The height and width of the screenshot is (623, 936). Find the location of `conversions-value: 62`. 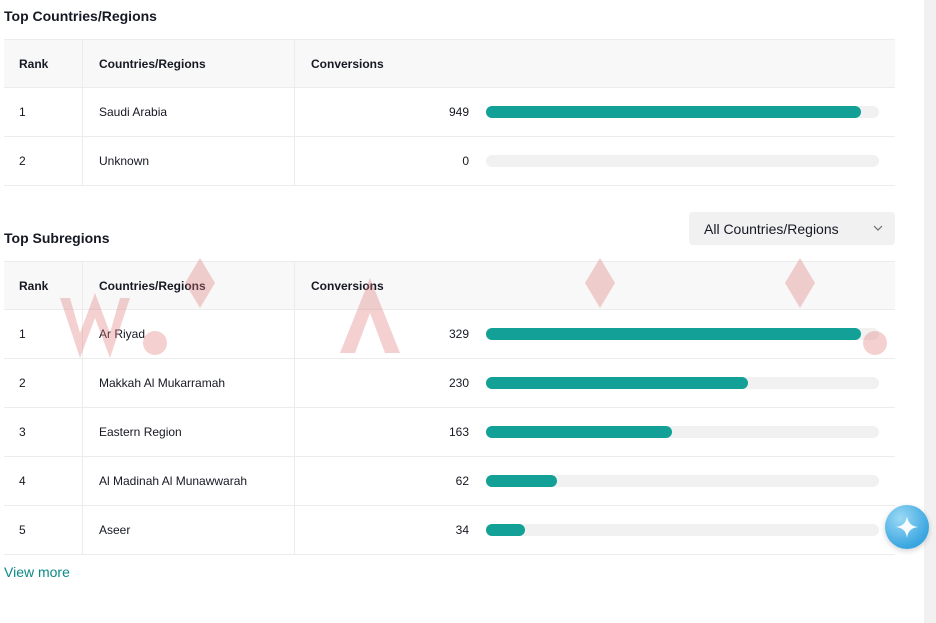

conversions-value: 62 is located at coordinates (462, 481).